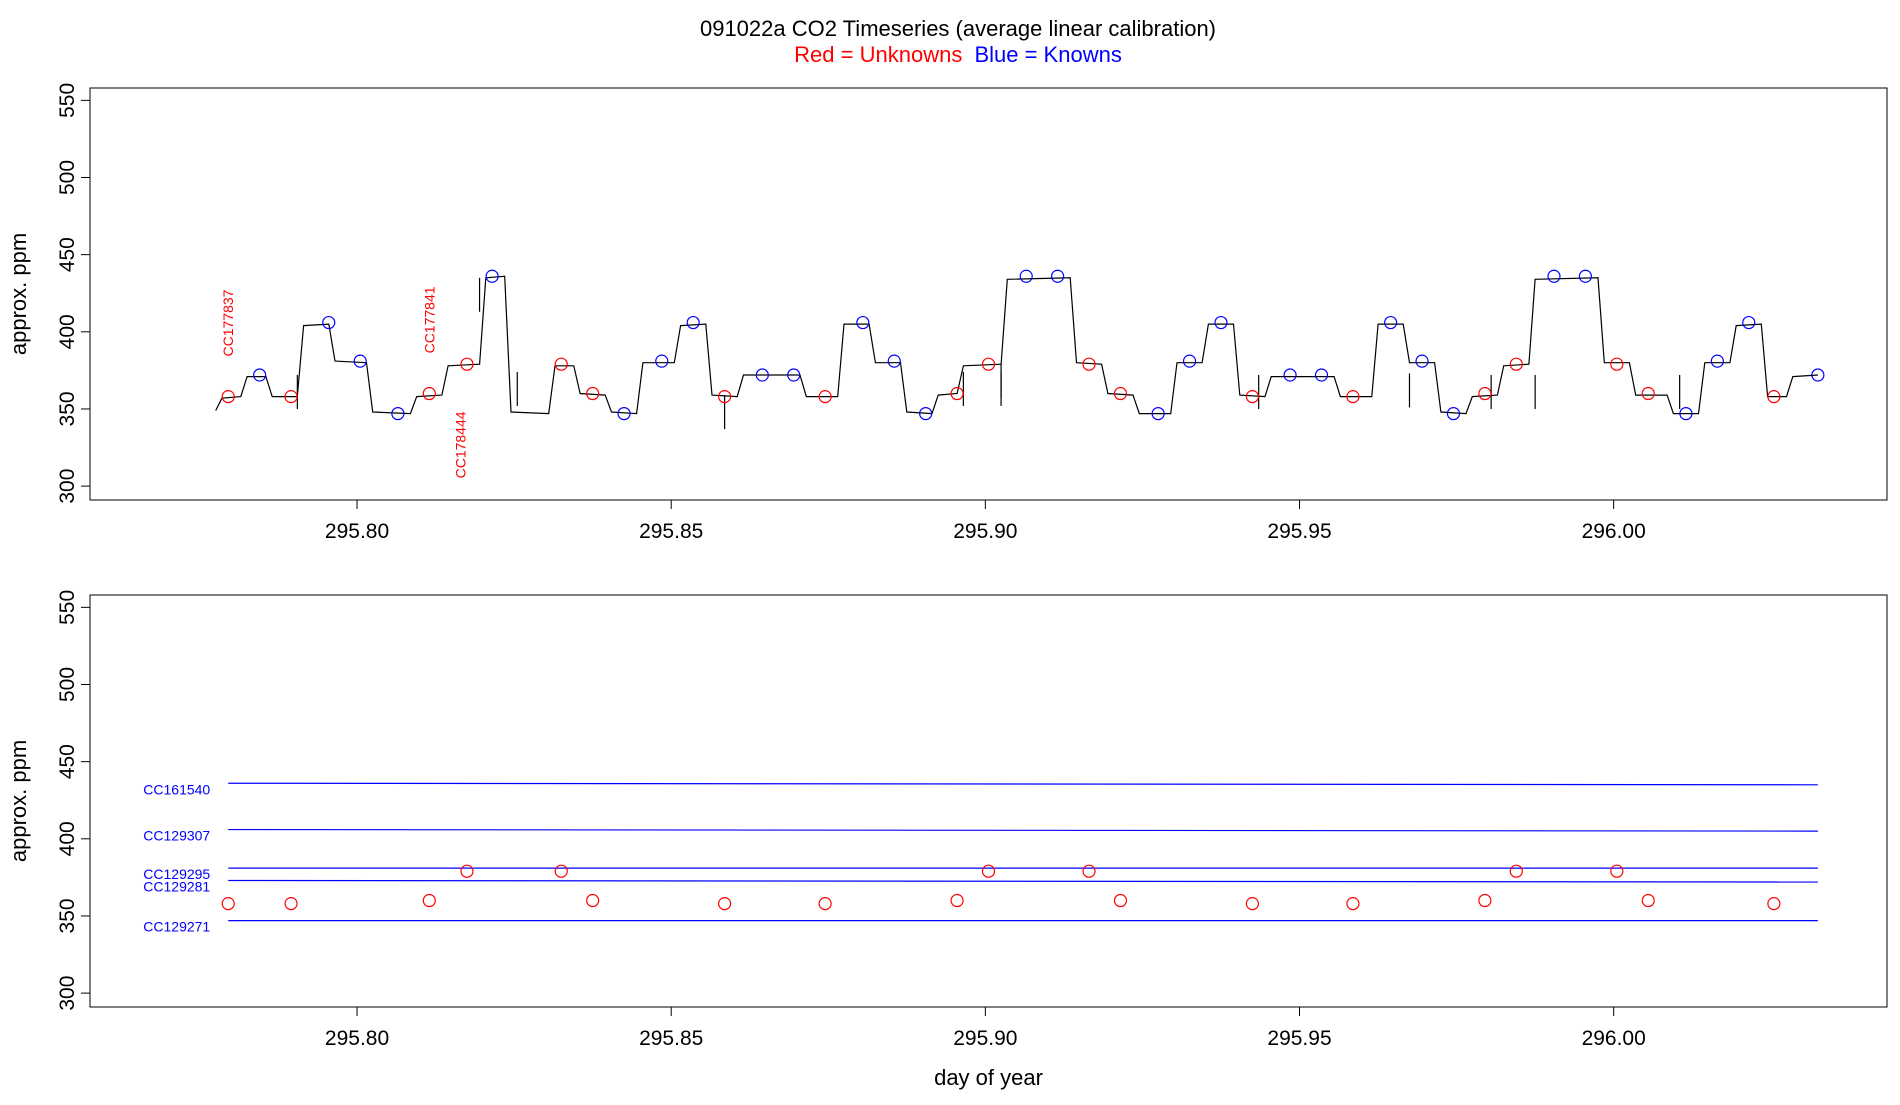 The height and width of the screenshot is (1105, 1900). What do you see at coordinates (985, 1038) in the screenshot?
I see `x-tick-label: 295.90` at bounding box center [985, 1038].